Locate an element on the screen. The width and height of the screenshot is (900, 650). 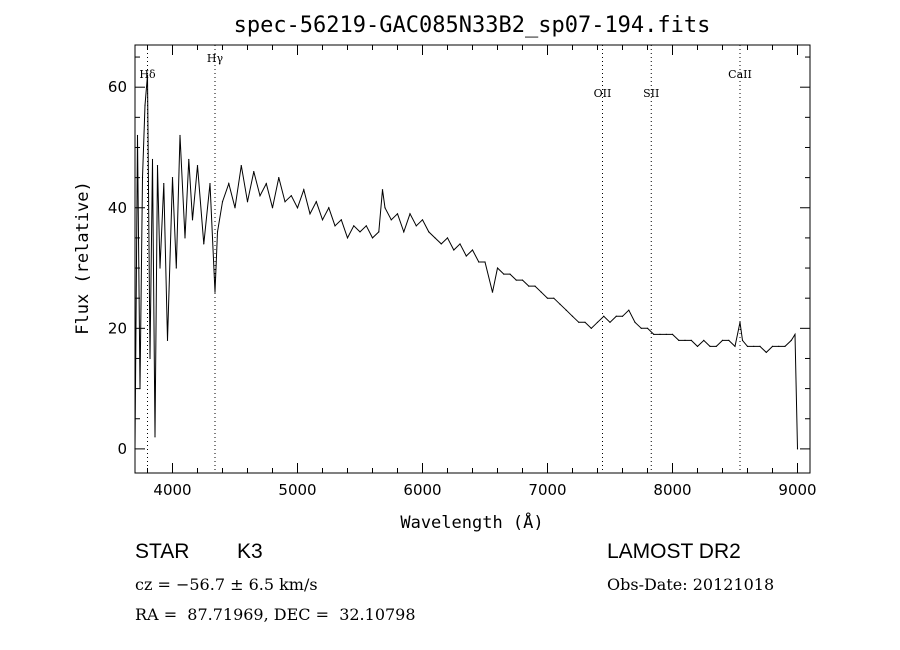
object-subclass: K3 is located at coordinates (250, 551).